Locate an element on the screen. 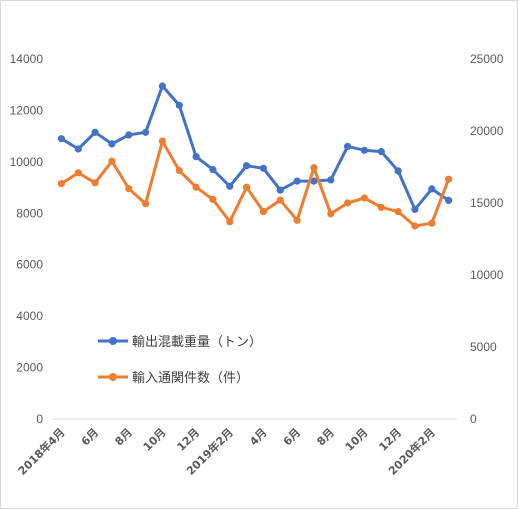 The height and width of the screenshot is (510, 518). left-tick-label: 10000 is located at coordinates (27, 162).